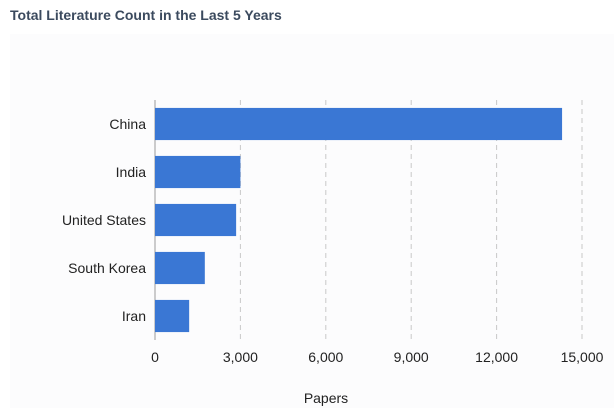  Describe the element at coordinates (104, 220) in the screenshot. I see `y-tick-label: United States` at that location.